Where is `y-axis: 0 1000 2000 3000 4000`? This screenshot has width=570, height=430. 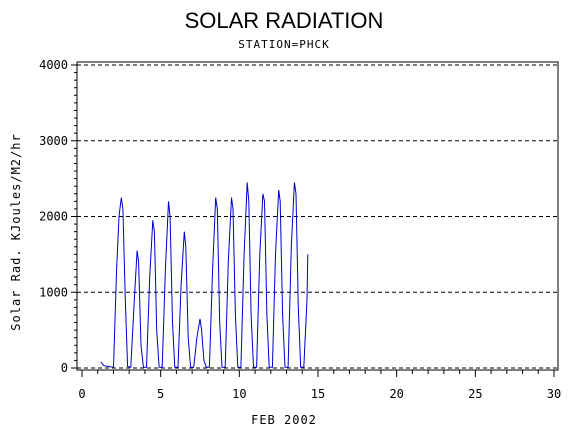
y-axis: 0 1000 2000 3000 4000 is located at coordinates (58, 216).